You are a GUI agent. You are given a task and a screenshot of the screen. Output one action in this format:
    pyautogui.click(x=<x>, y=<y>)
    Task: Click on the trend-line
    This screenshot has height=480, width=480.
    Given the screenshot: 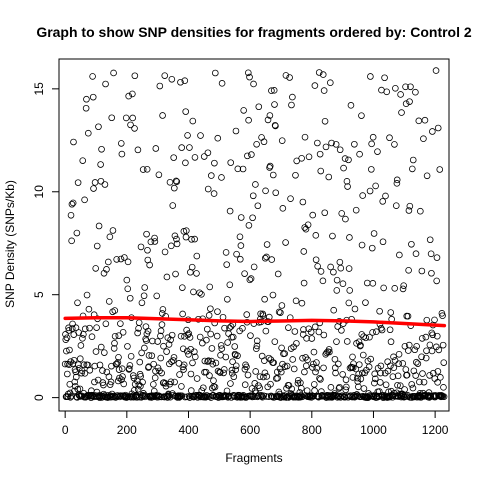 What is the action you would take?
    pyautogui.click(x=255, y=322)
    